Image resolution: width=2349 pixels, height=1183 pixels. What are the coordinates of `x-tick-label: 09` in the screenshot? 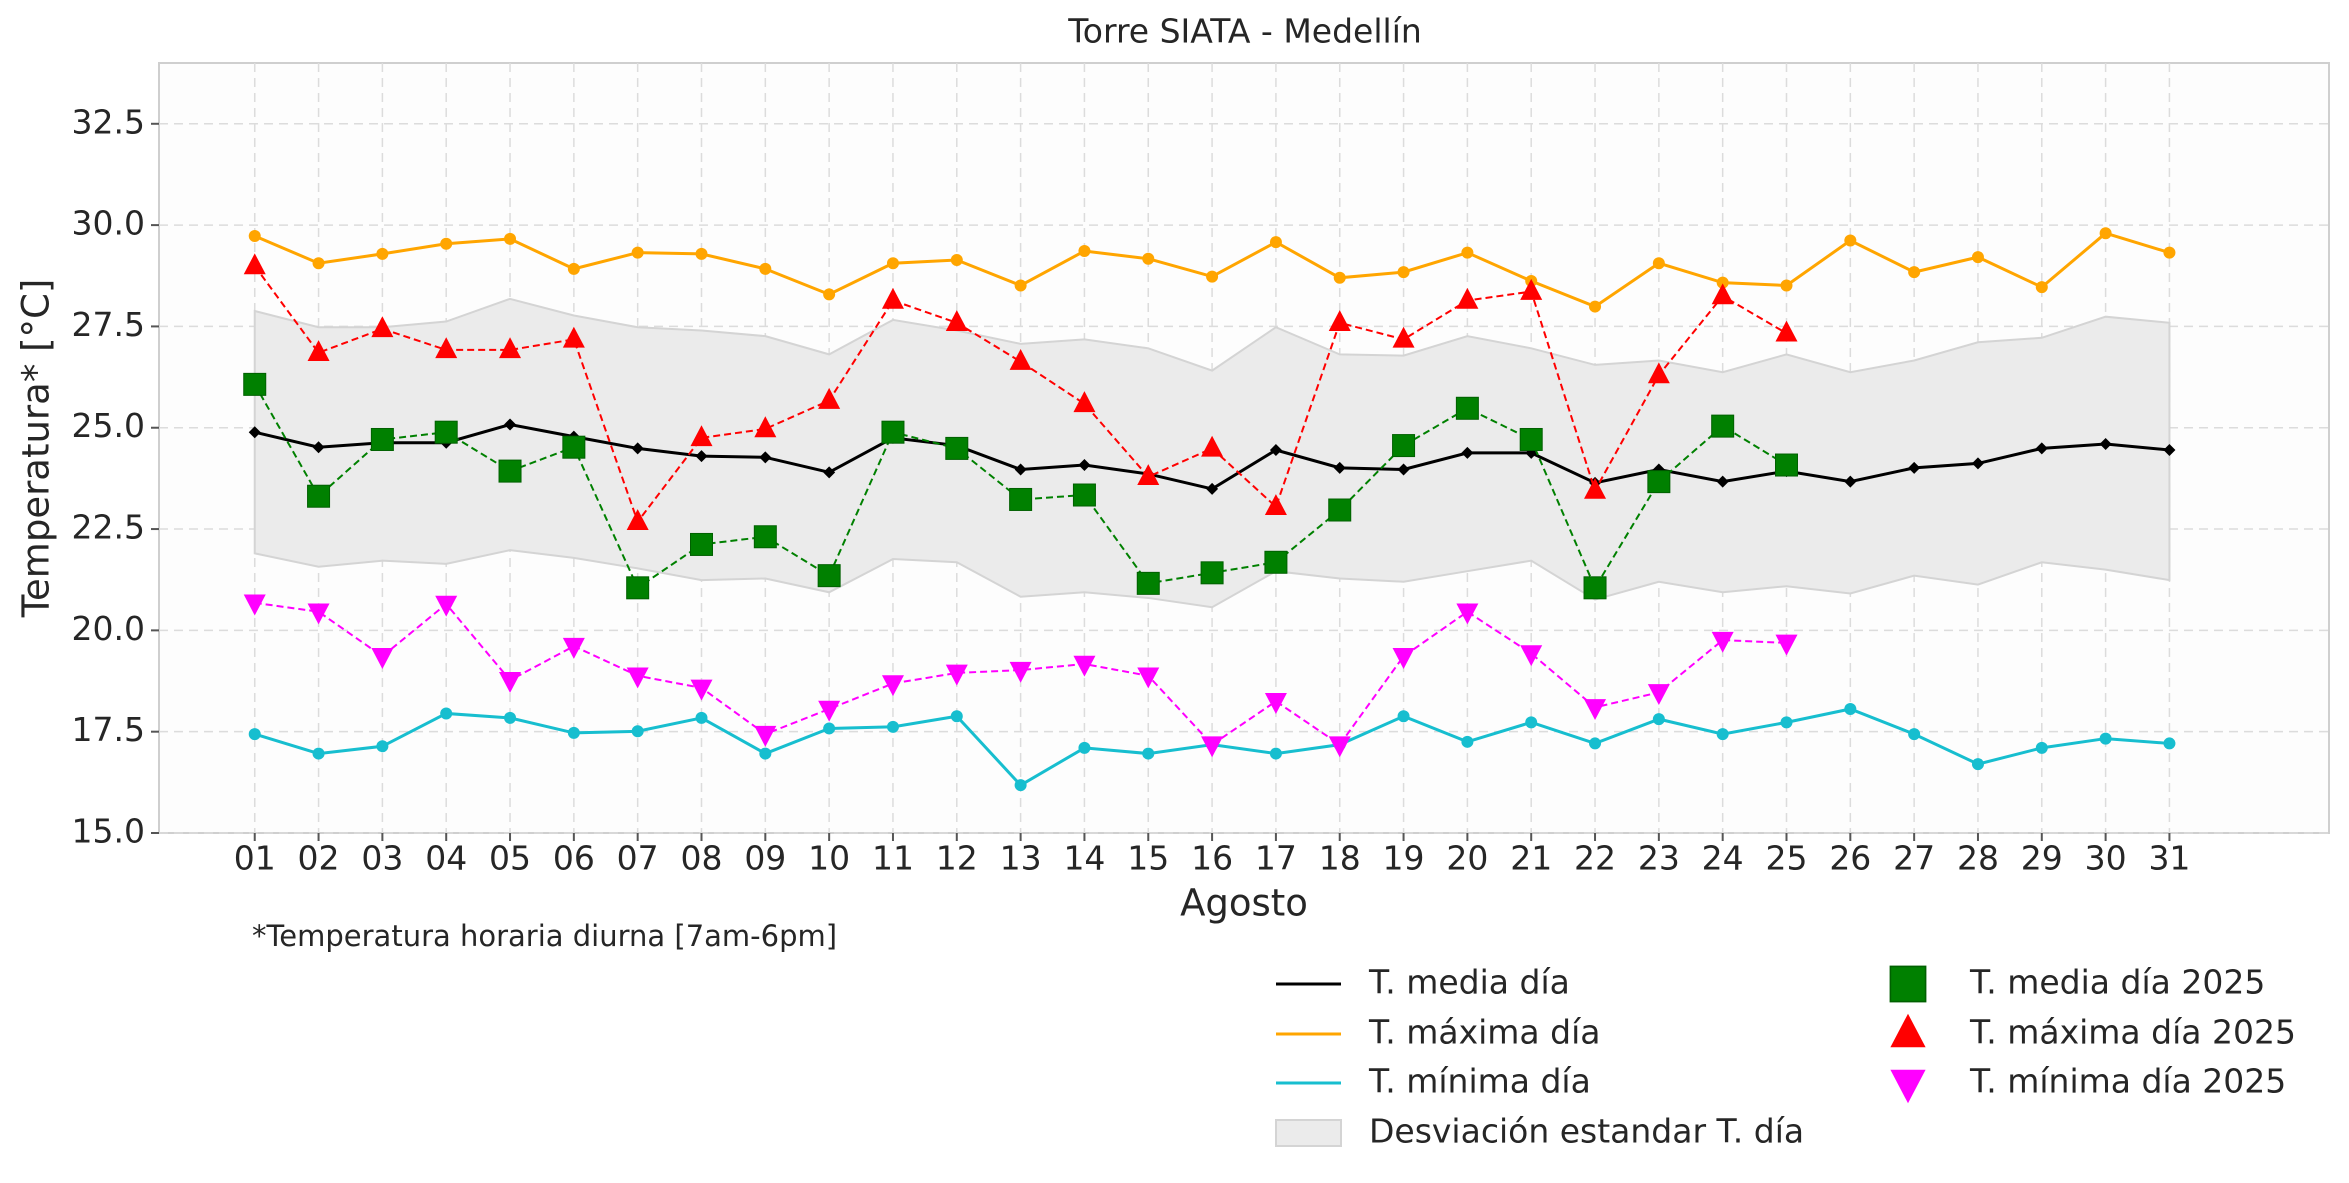 It's located at (765, 858).